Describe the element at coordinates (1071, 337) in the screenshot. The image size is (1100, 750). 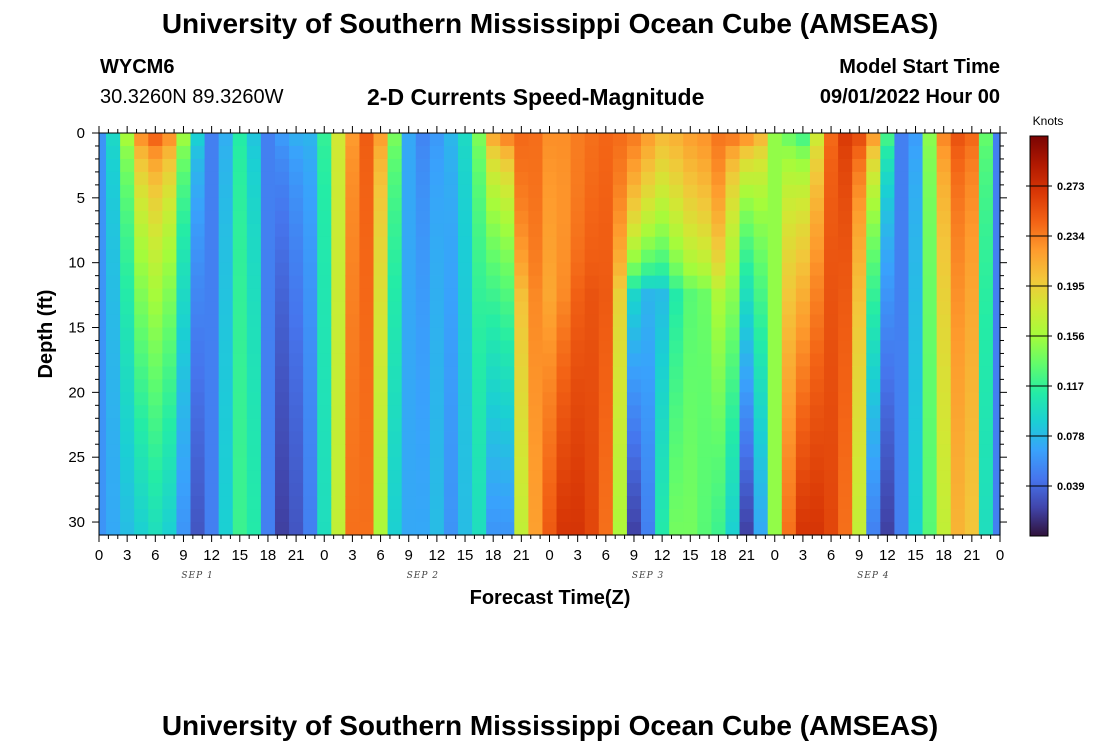
I see `colorbar-tick-label: 0.156` at that location.